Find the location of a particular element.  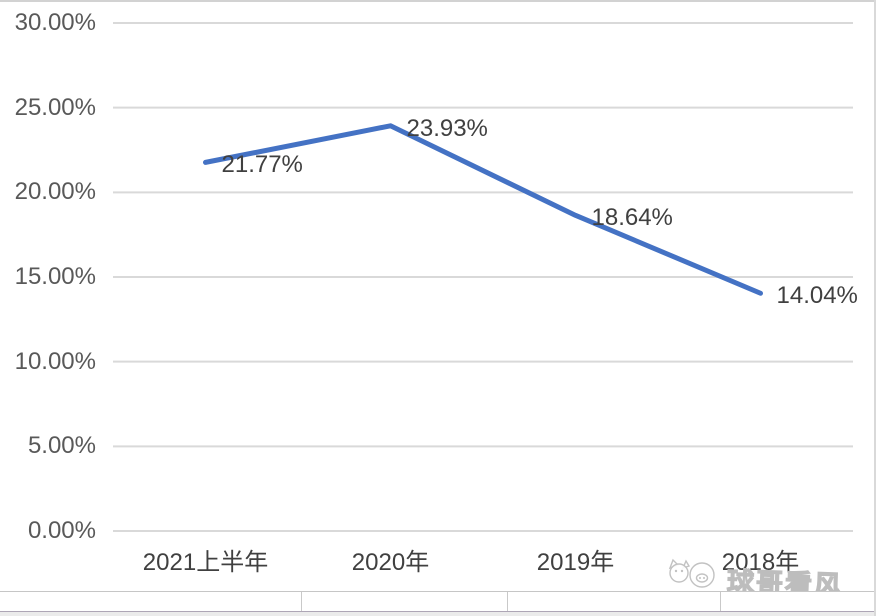

x-axis-label: 2021上半年 is located at coordinates (205, 562).